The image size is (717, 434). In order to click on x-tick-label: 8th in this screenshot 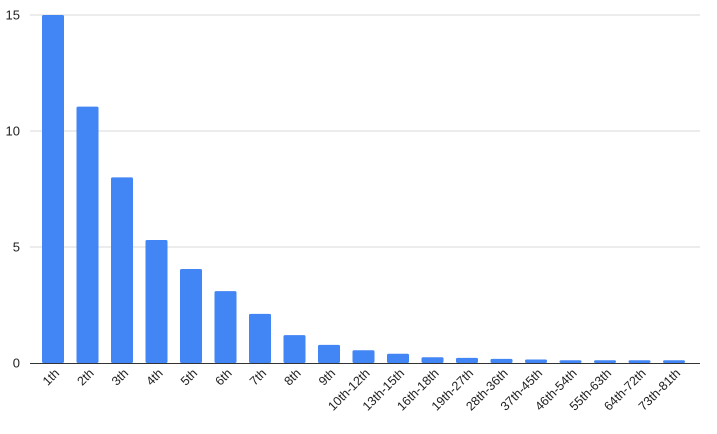, I will do `click(292, 377)`.